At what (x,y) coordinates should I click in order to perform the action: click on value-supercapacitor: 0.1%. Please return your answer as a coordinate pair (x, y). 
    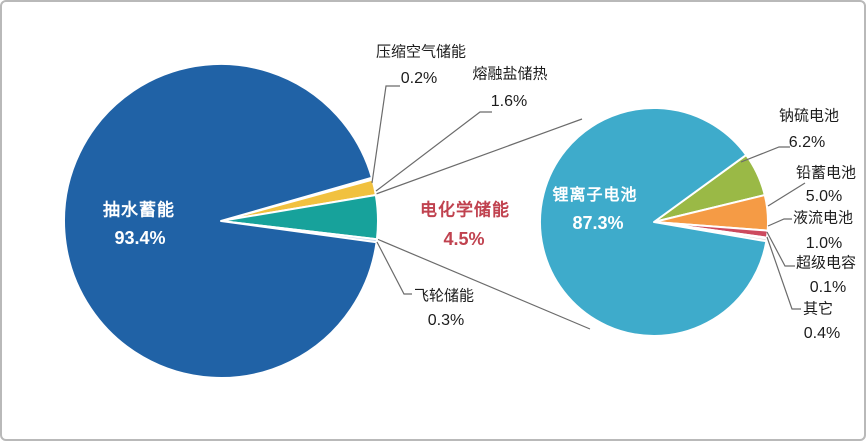
    Looking at the image, I should click on (828, 287).